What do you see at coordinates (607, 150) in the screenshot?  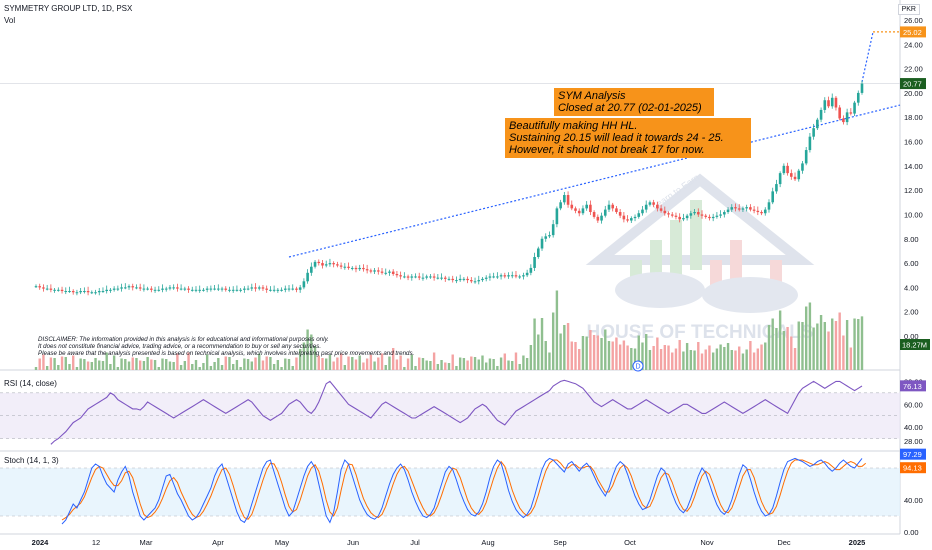 I see `annotation-body-line3: However, it should not break 17 for now.` at bounding box center [607, 150].